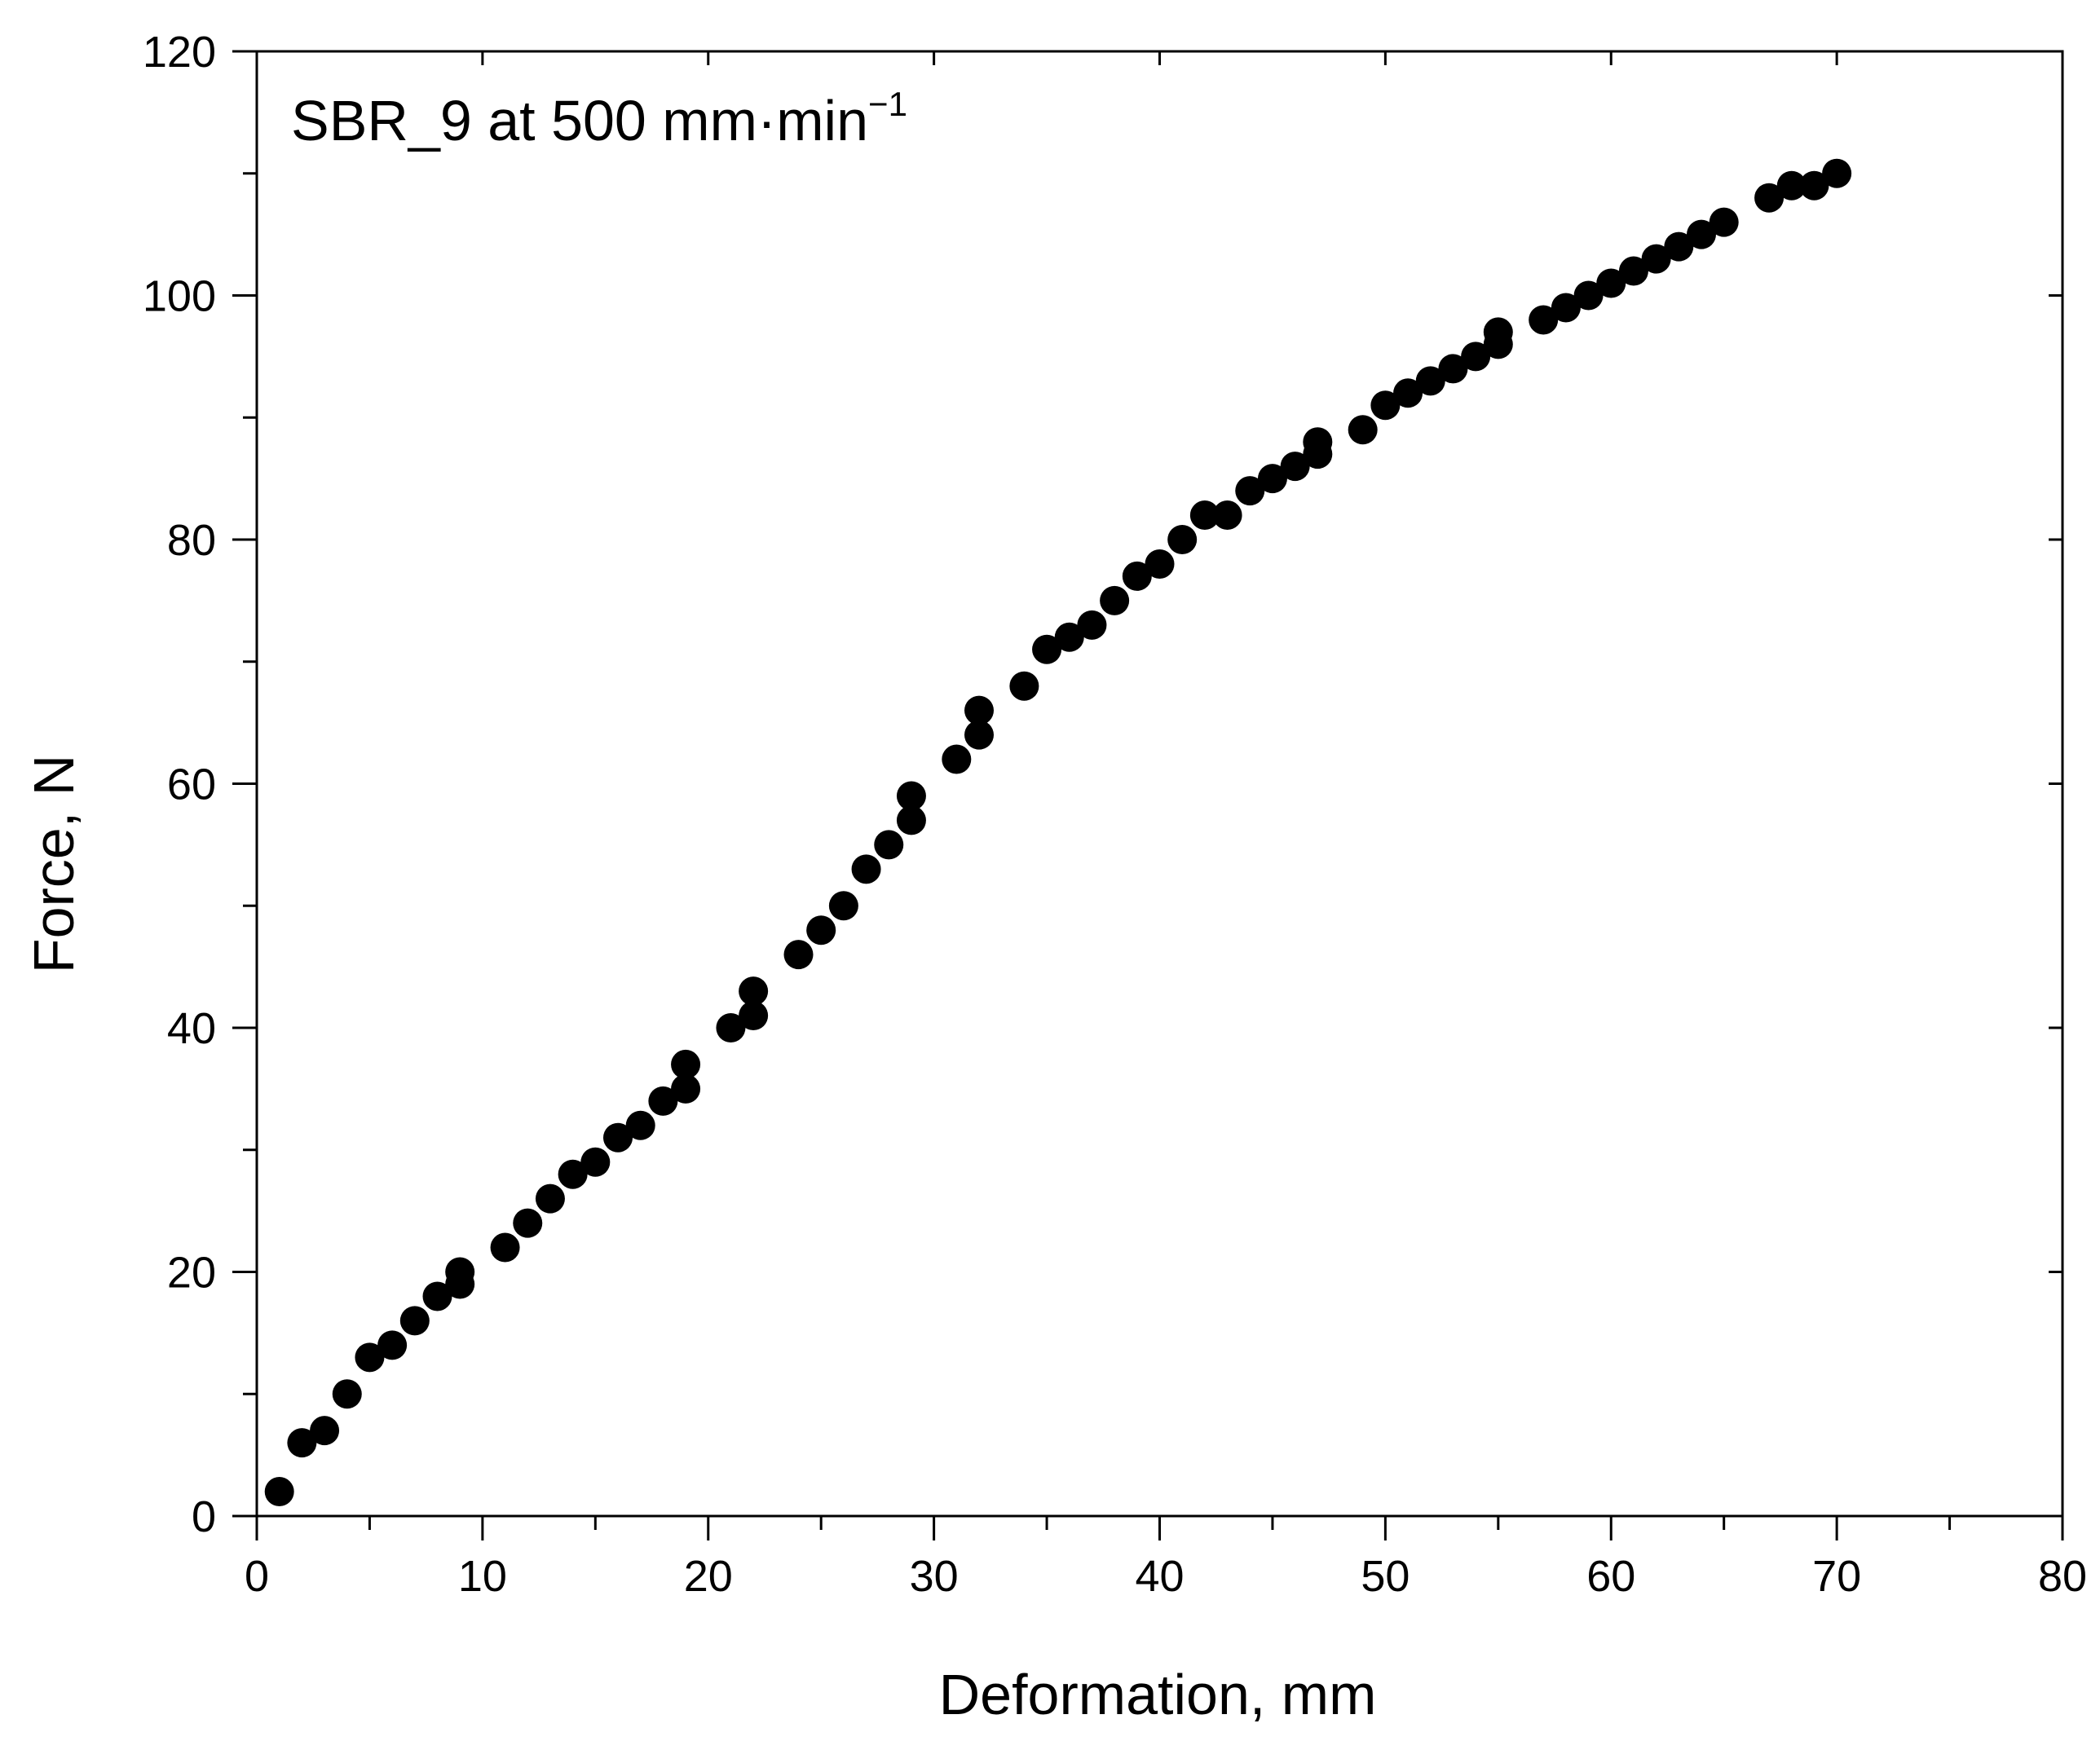 The width and height of the screenshot is (2100, 1741). What do you see at coordinates (1159, 1576) in the screenshot?
I see `x-tick-label: 40` at bounding box center [1159, 1576].